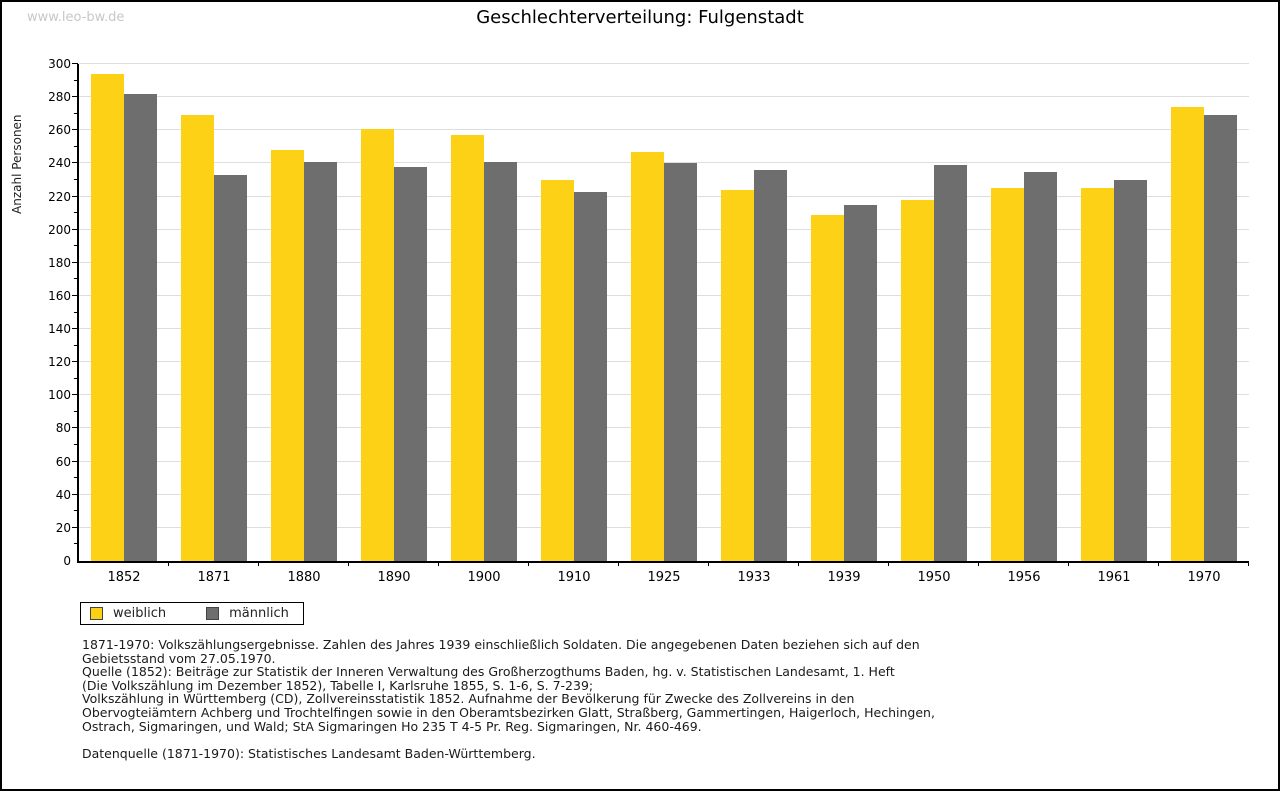 The height and width of the screenshot is (791, 1280). I want to click on bar-group-1900, so click(484, 312).